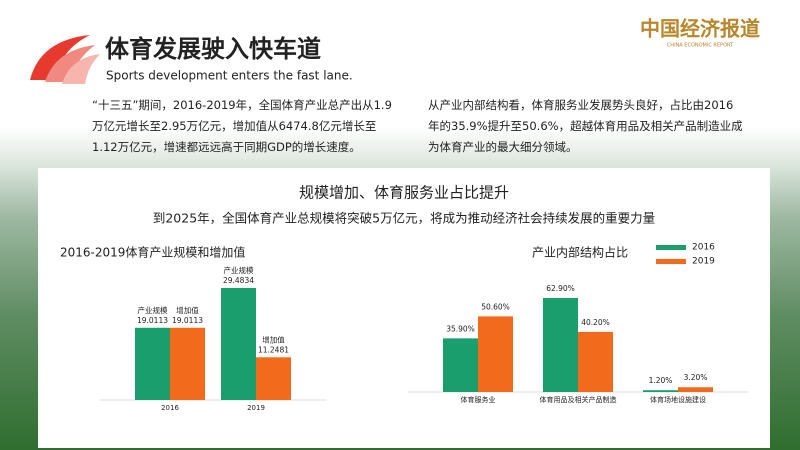  Describe the element at coordinates (700, 29) in the screenshot. I see `logo: 中国经济报道` at that location.